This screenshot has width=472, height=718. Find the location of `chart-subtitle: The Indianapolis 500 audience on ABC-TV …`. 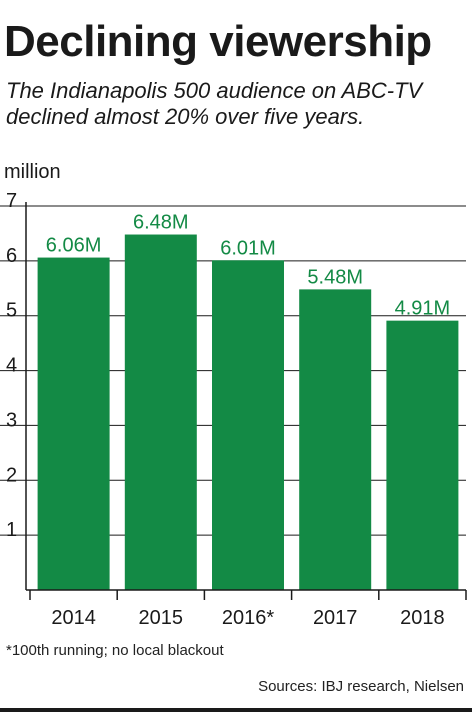

chart-subtitle: The Indianapolis 500 audience on ABC-TV … is located at coordinates (214, 103).